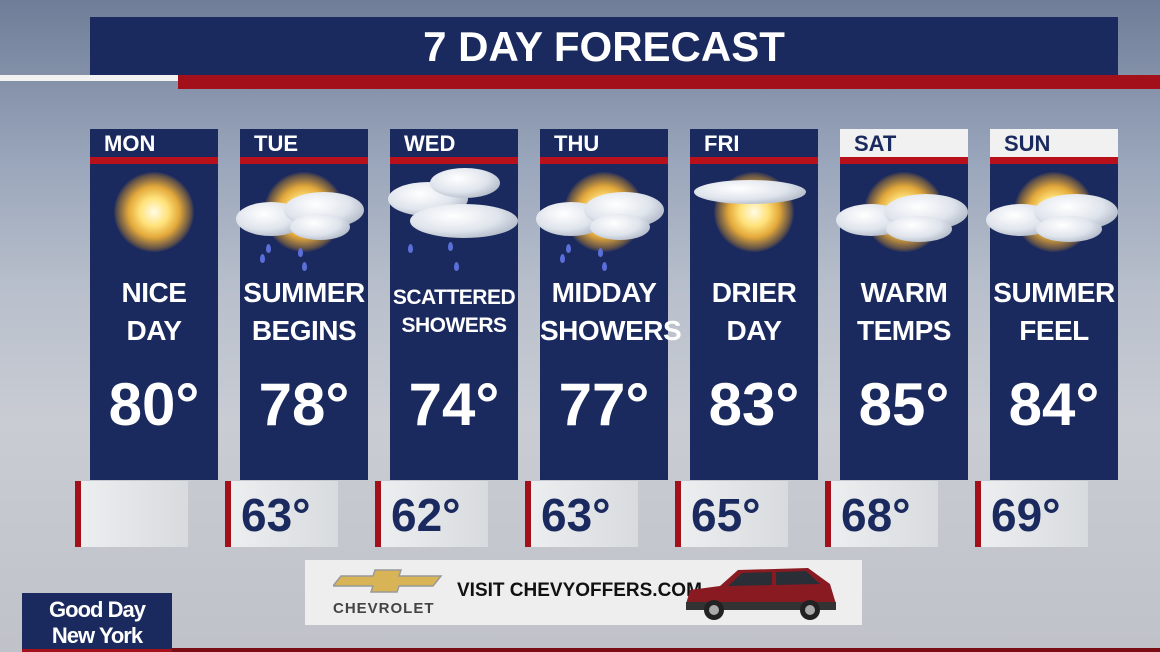 This screenshot has height=652, width=1160. I want to click on high-temperature: 80°, so click(154, 404).